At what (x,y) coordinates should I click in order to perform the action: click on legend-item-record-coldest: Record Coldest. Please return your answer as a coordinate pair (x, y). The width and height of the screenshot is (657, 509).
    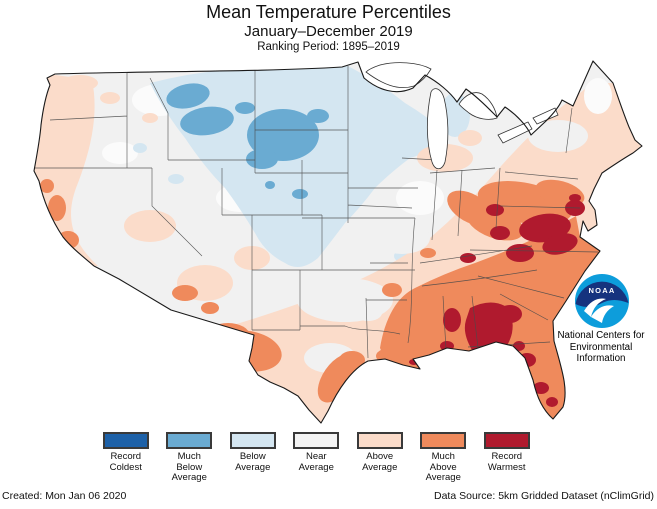
    Looking at the image, I should click on (126, 458).